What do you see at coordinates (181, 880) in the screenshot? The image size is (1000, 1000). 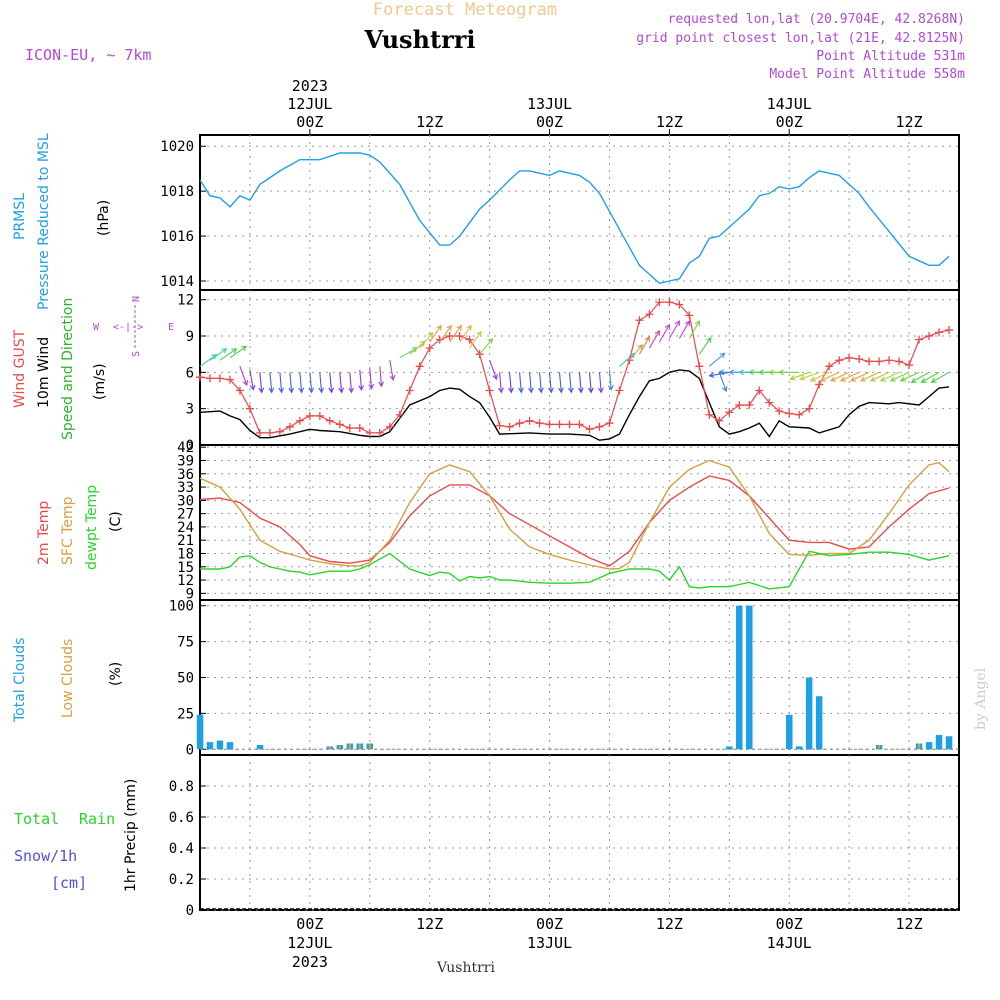 I see `precip-ytick-label: 0.2` at bounding box center [181, 880].